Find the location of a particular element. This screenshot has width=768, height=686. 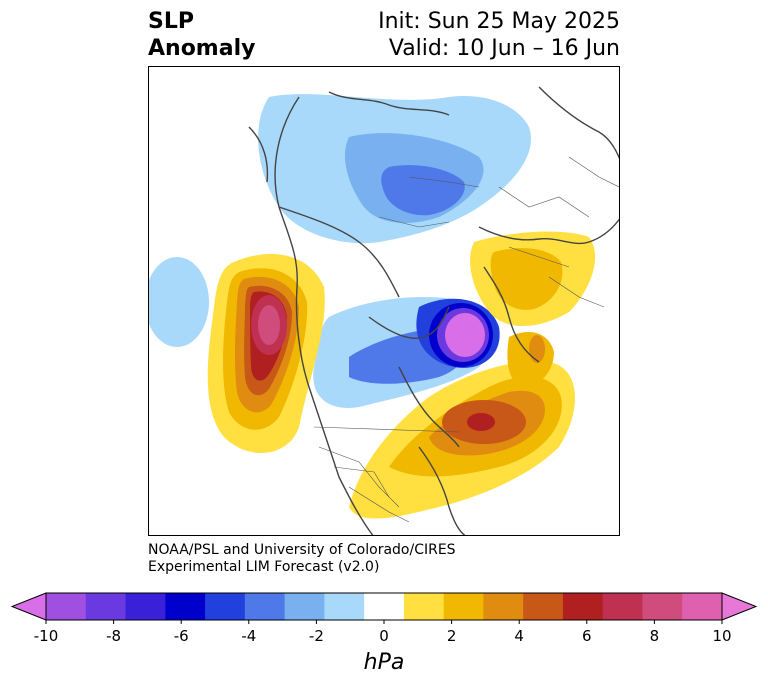

colorbar-tick-label: -6 is located at coordinates (181, 636).